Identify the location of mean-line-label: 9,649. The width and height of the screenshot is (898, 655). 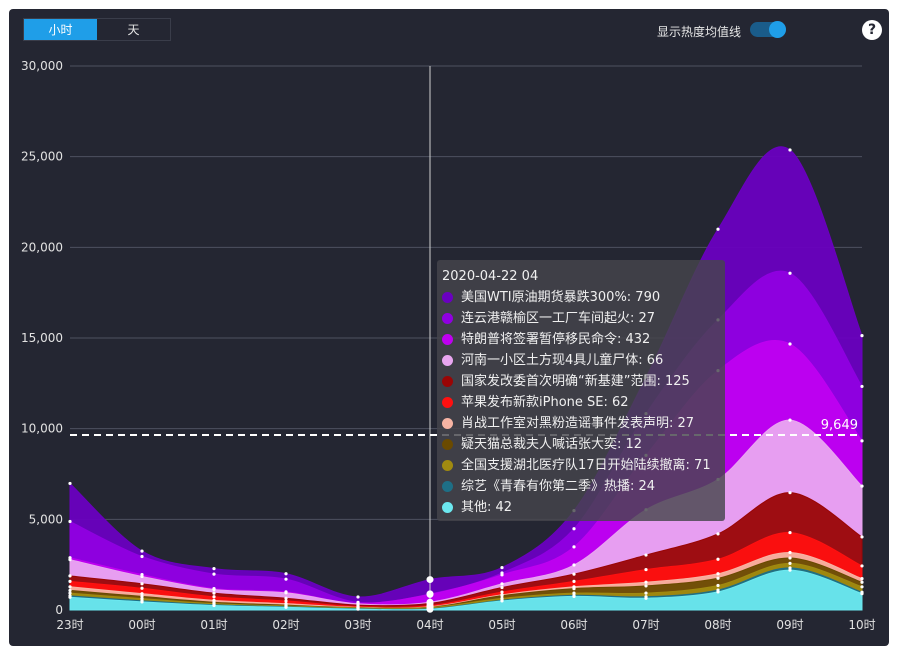
(839, 425).